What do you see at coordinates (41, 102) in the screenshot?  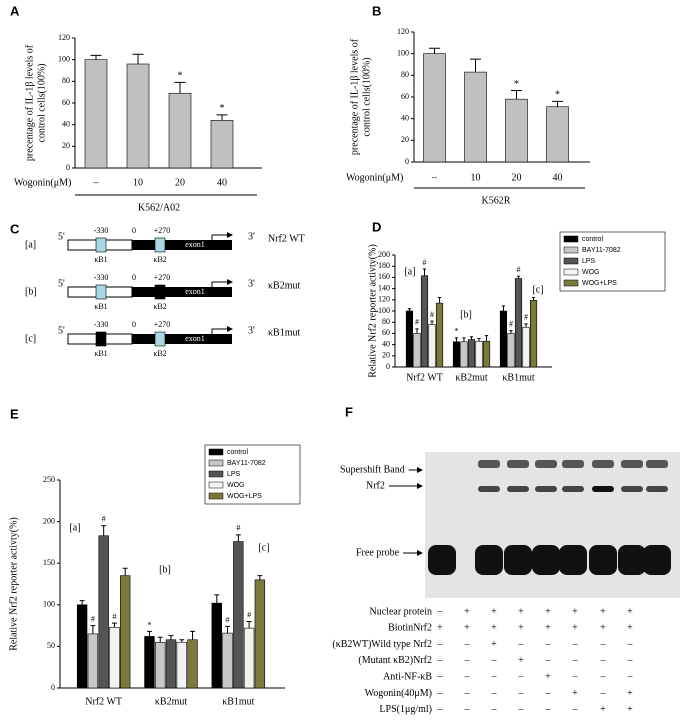 I see `y-axis-label: control cells(100%)` at bounding box center [41, 102].